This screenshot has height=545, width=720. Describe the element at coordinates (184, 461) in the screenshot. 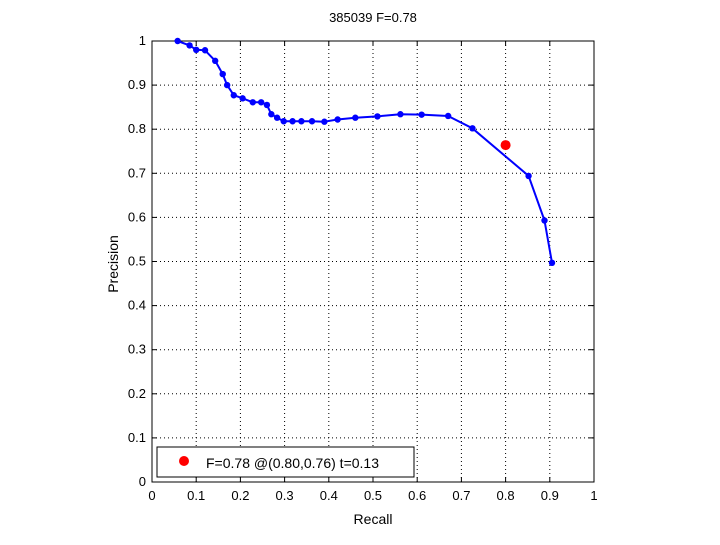

I see `legend-marker` at that location.